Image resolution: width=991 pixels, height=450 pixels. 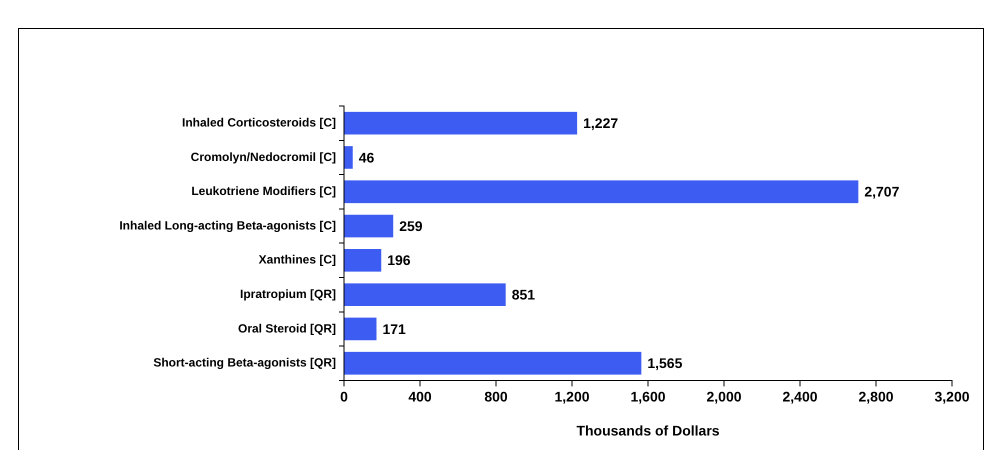 What do you see at coordinates (952, 396) in the screenshot?
I see `x-tick-label: 3,200` at bounding box center [952, 396].